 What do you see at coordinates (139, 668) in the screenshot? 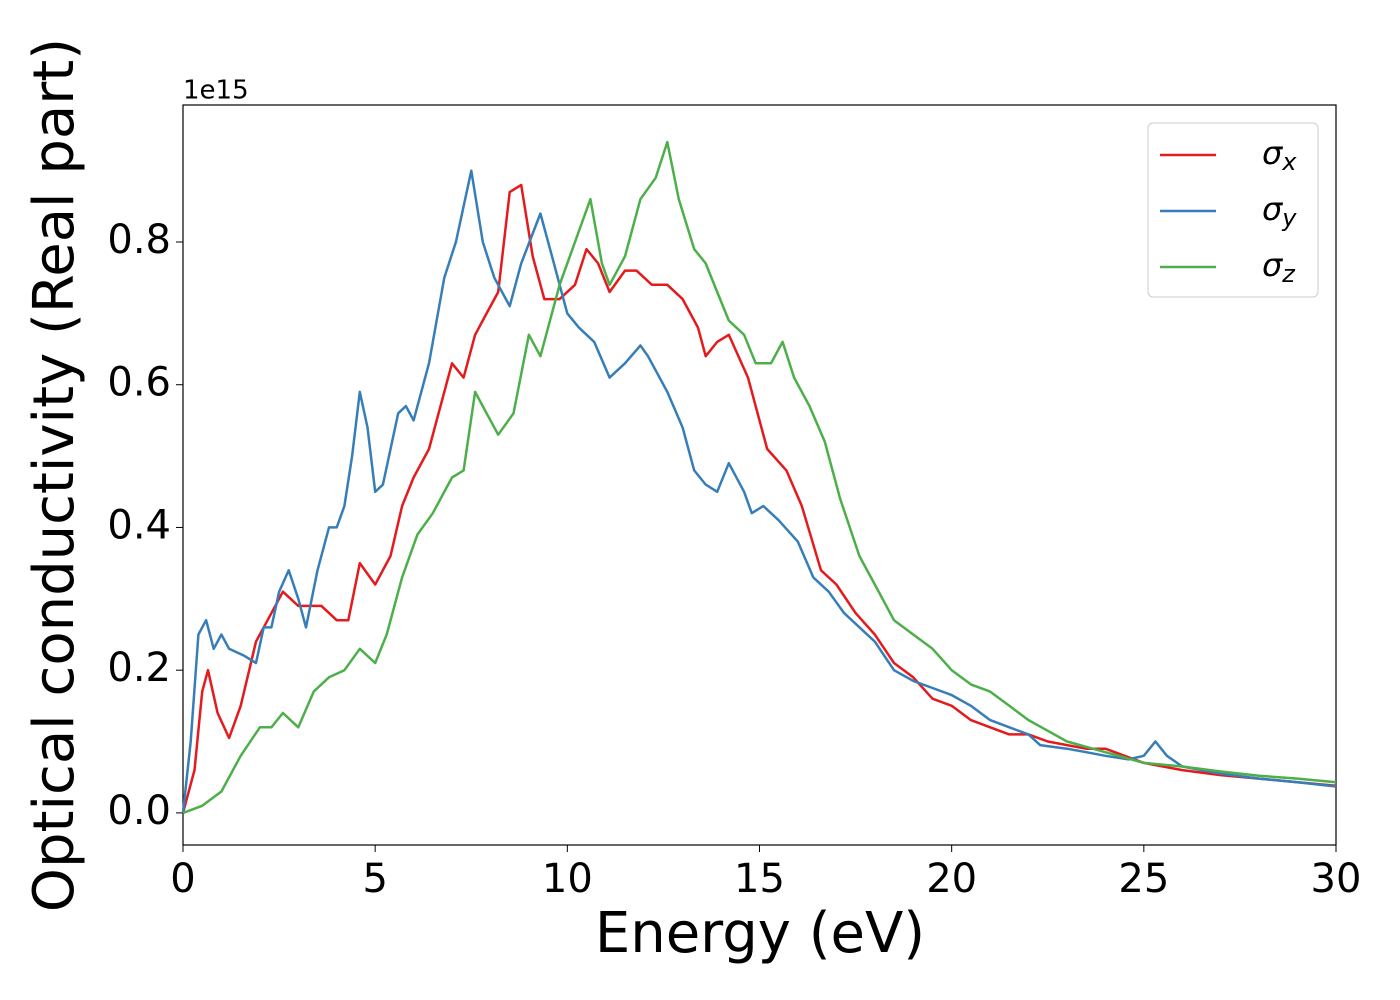
I see `y-tick-label: 0.2` at bounding box center [139, 668].